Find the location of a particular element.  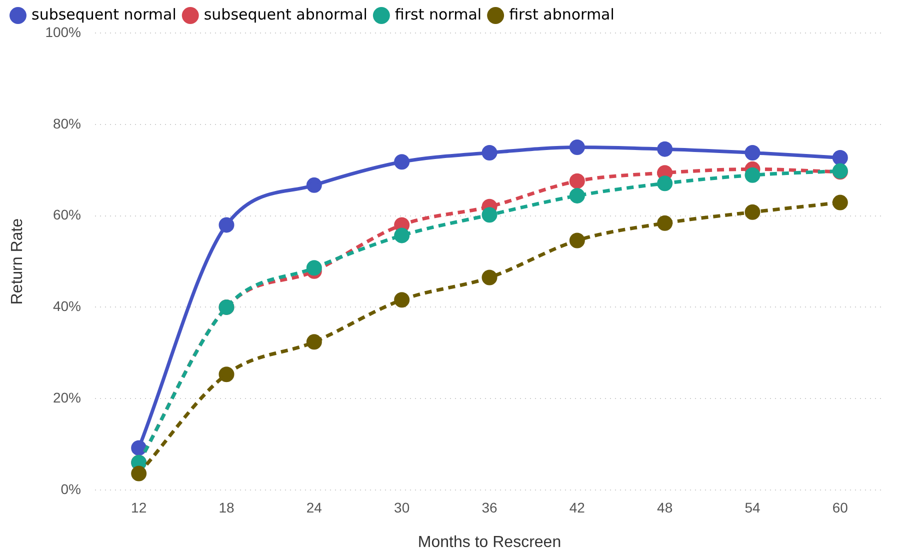

y-axis-title: Return Rate is located at coordinates (17, 261).